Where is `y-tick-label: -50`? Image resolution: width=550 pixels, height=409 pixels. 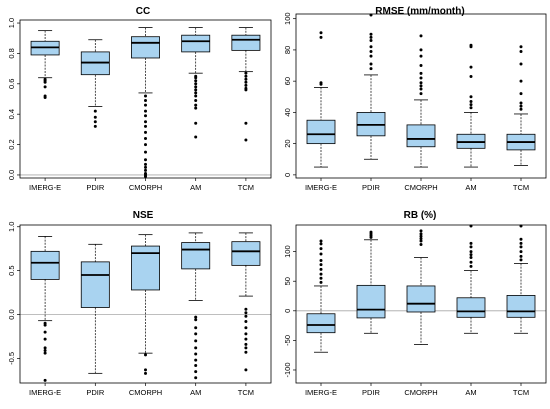
y-tick-label: -50 is located at coordinates (287, 340).